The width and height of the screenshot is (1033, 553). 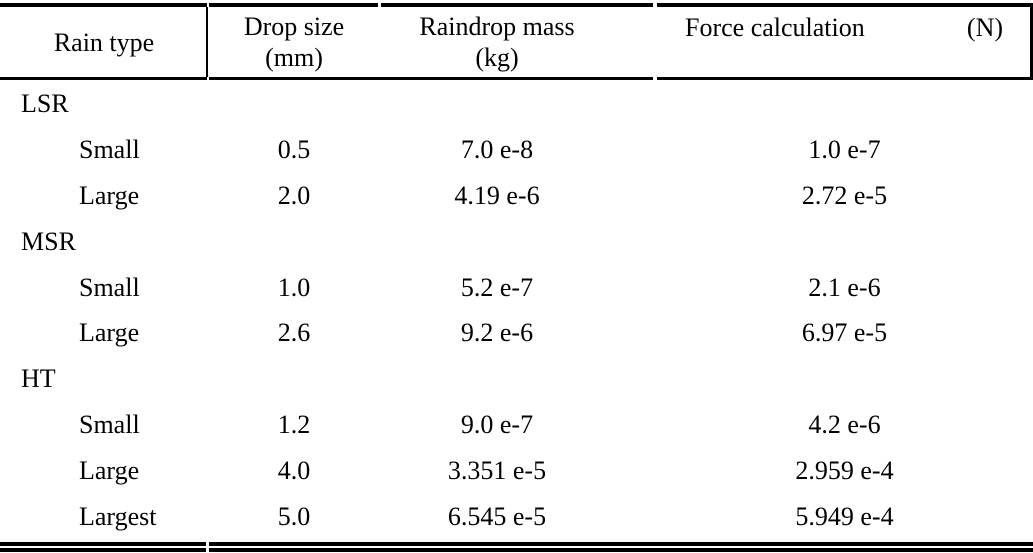 What do you see at coordinates (497, 195) in the screenshot?
I see `raindrop-mass-cell: 4.19 e-6` at bounding box center [497, 195].